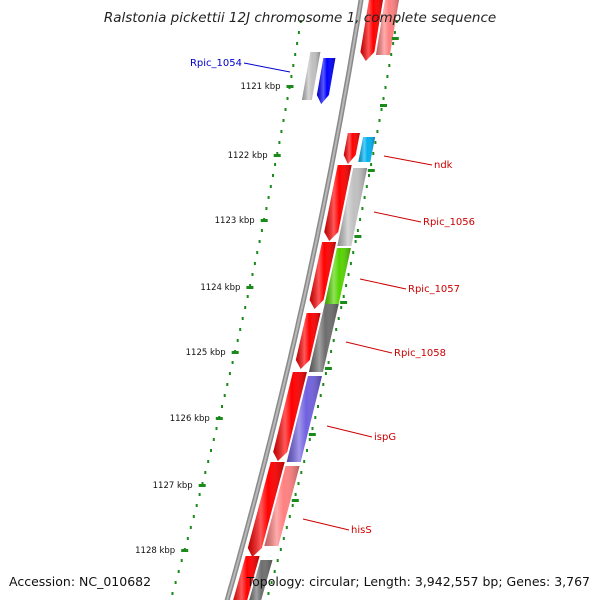  Describe the element at coordinates (371, 30) in the screenshot. I see `gene-top-red-1-shade` at that location.